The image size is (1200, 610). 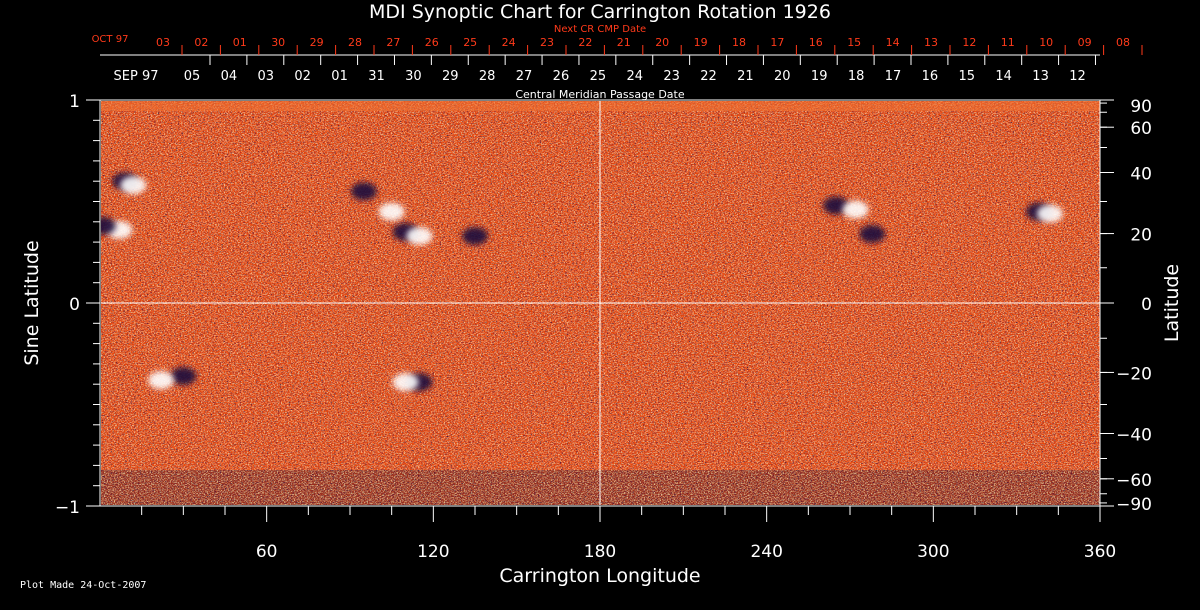 I want to click on cmp-day-label: 15, so click(x=967, y=76).